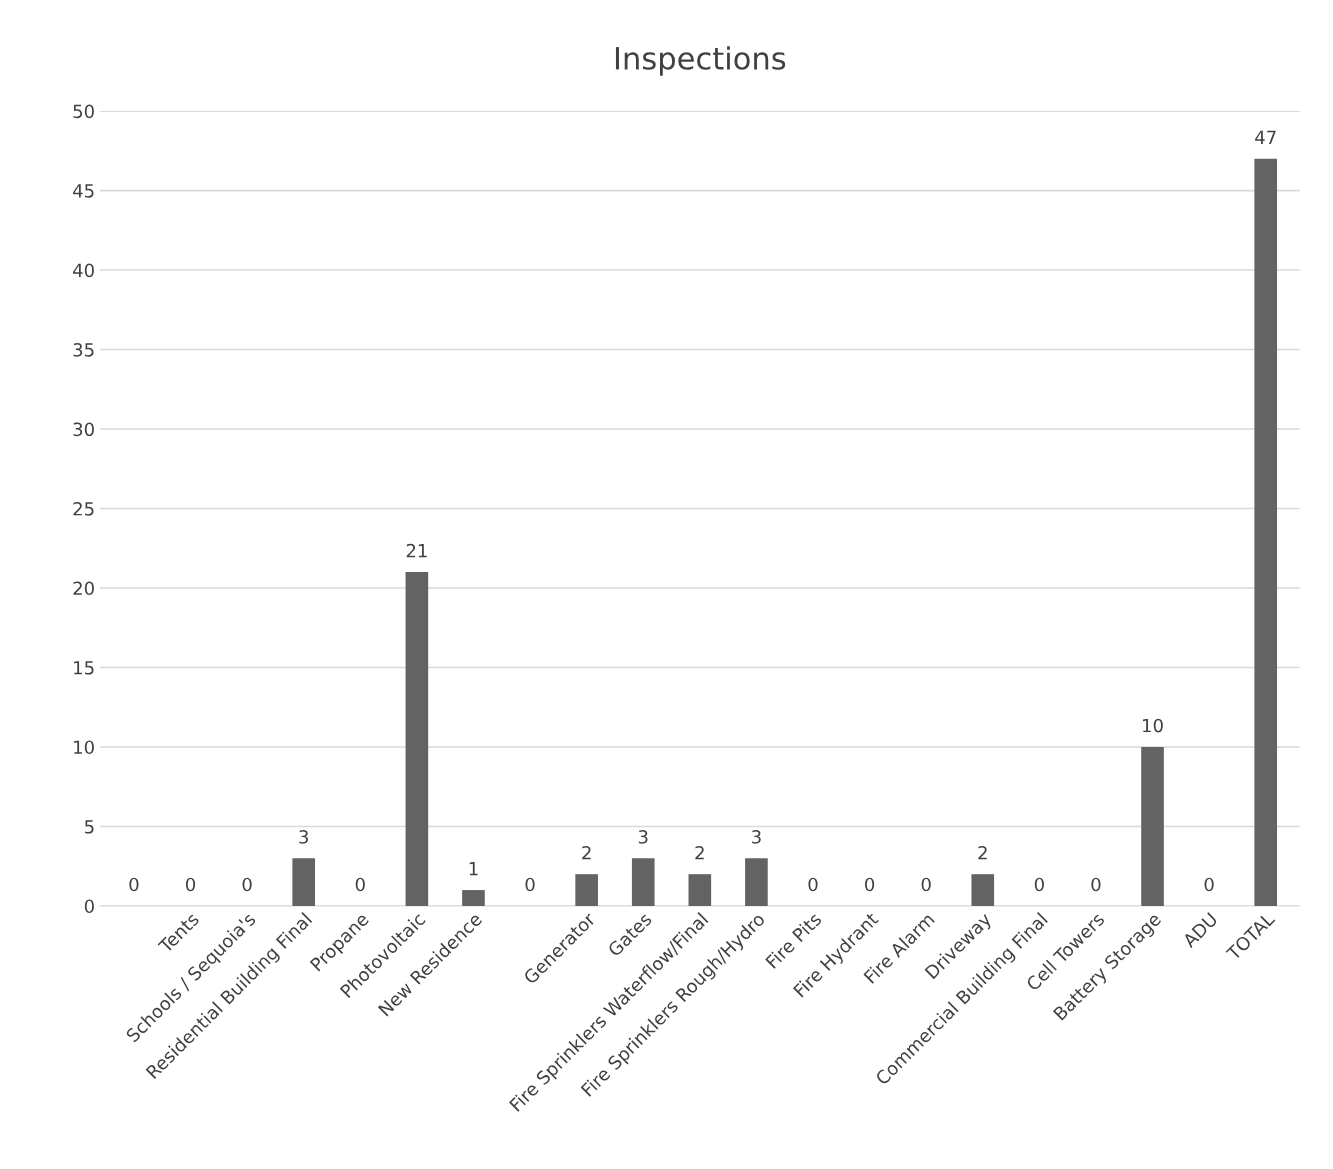 Image resolution: width=1333 pixels, height=1169 pixels. I want to click on chart-title: Inspections, so click(700, 61).